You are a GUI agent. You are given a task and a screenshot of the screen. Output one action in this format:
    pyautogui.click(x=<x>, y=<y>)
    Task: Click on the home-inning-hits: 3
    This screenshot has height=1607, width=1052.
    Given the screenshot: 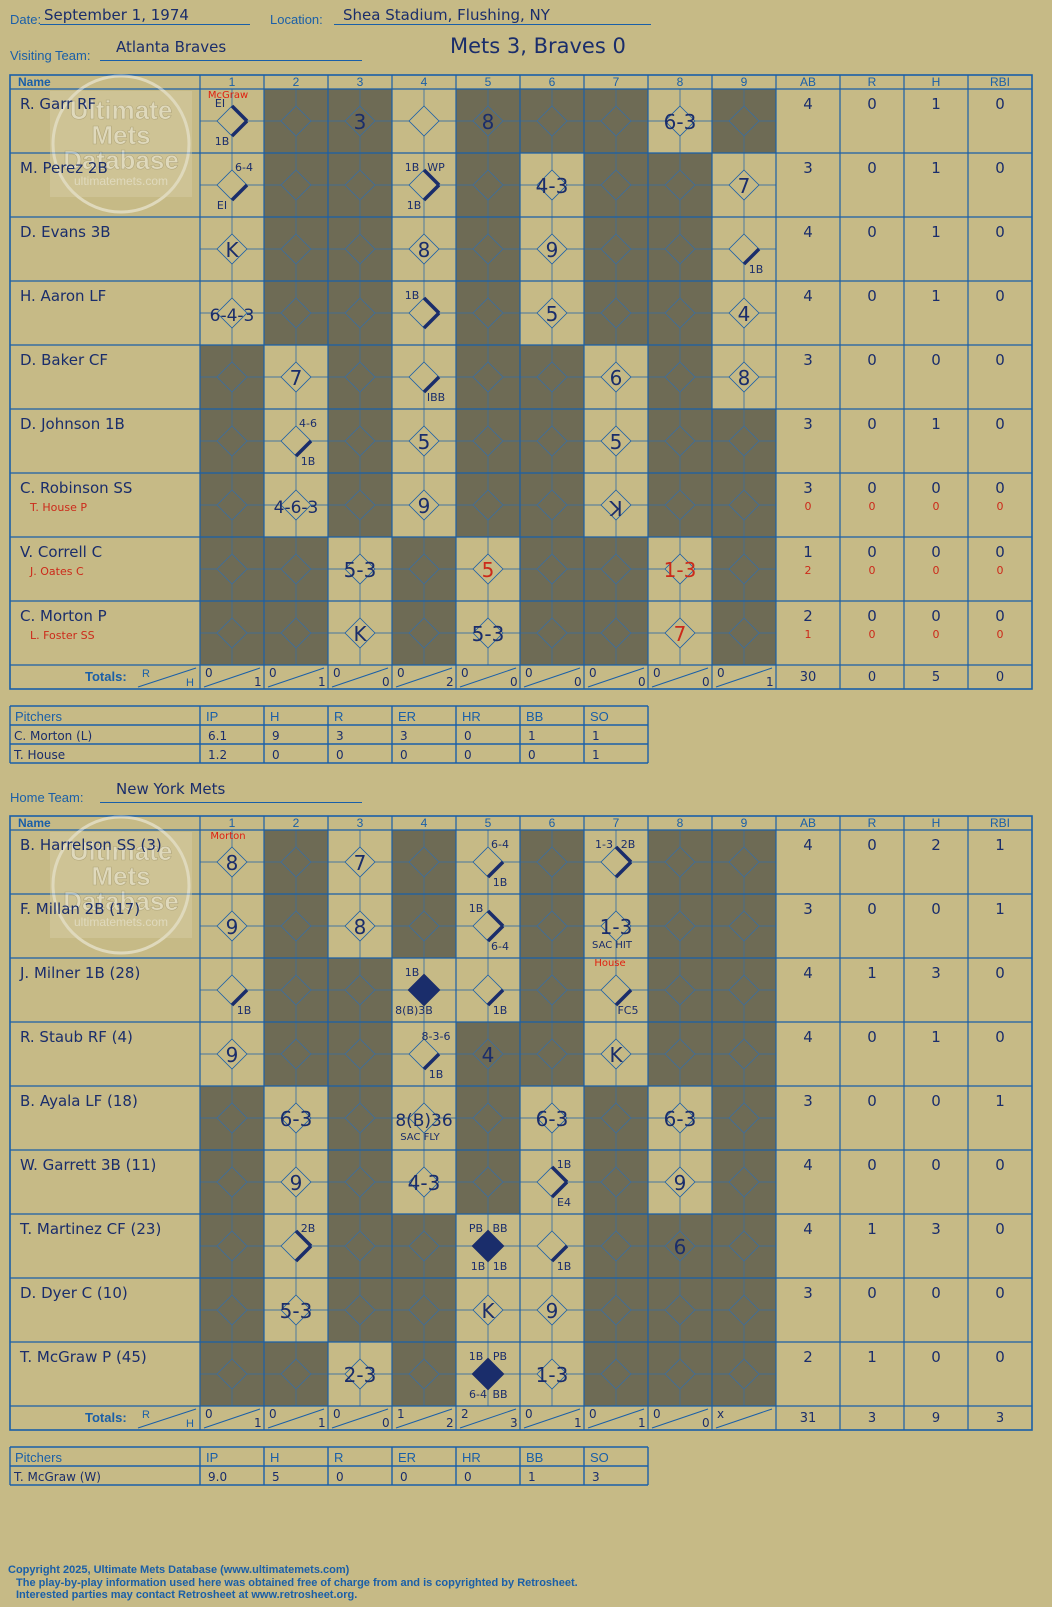 What is the action you would take?
    pyautogui.click(x=514, y=1423)
    